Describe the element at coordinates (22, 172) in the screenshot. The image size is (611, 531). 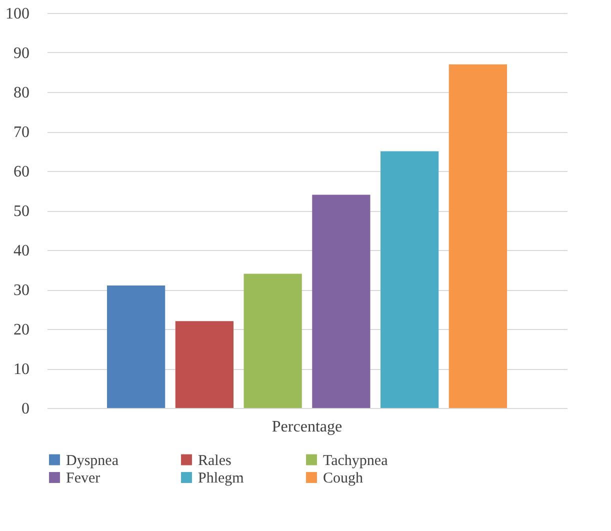
I see `y-tick-label: 60` at that location.